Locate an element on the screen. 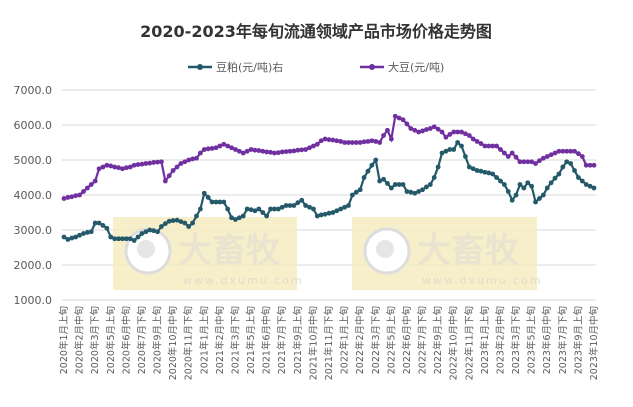  x-tick-label: 2023年3月下旬 is located at coordinates (516, 340).